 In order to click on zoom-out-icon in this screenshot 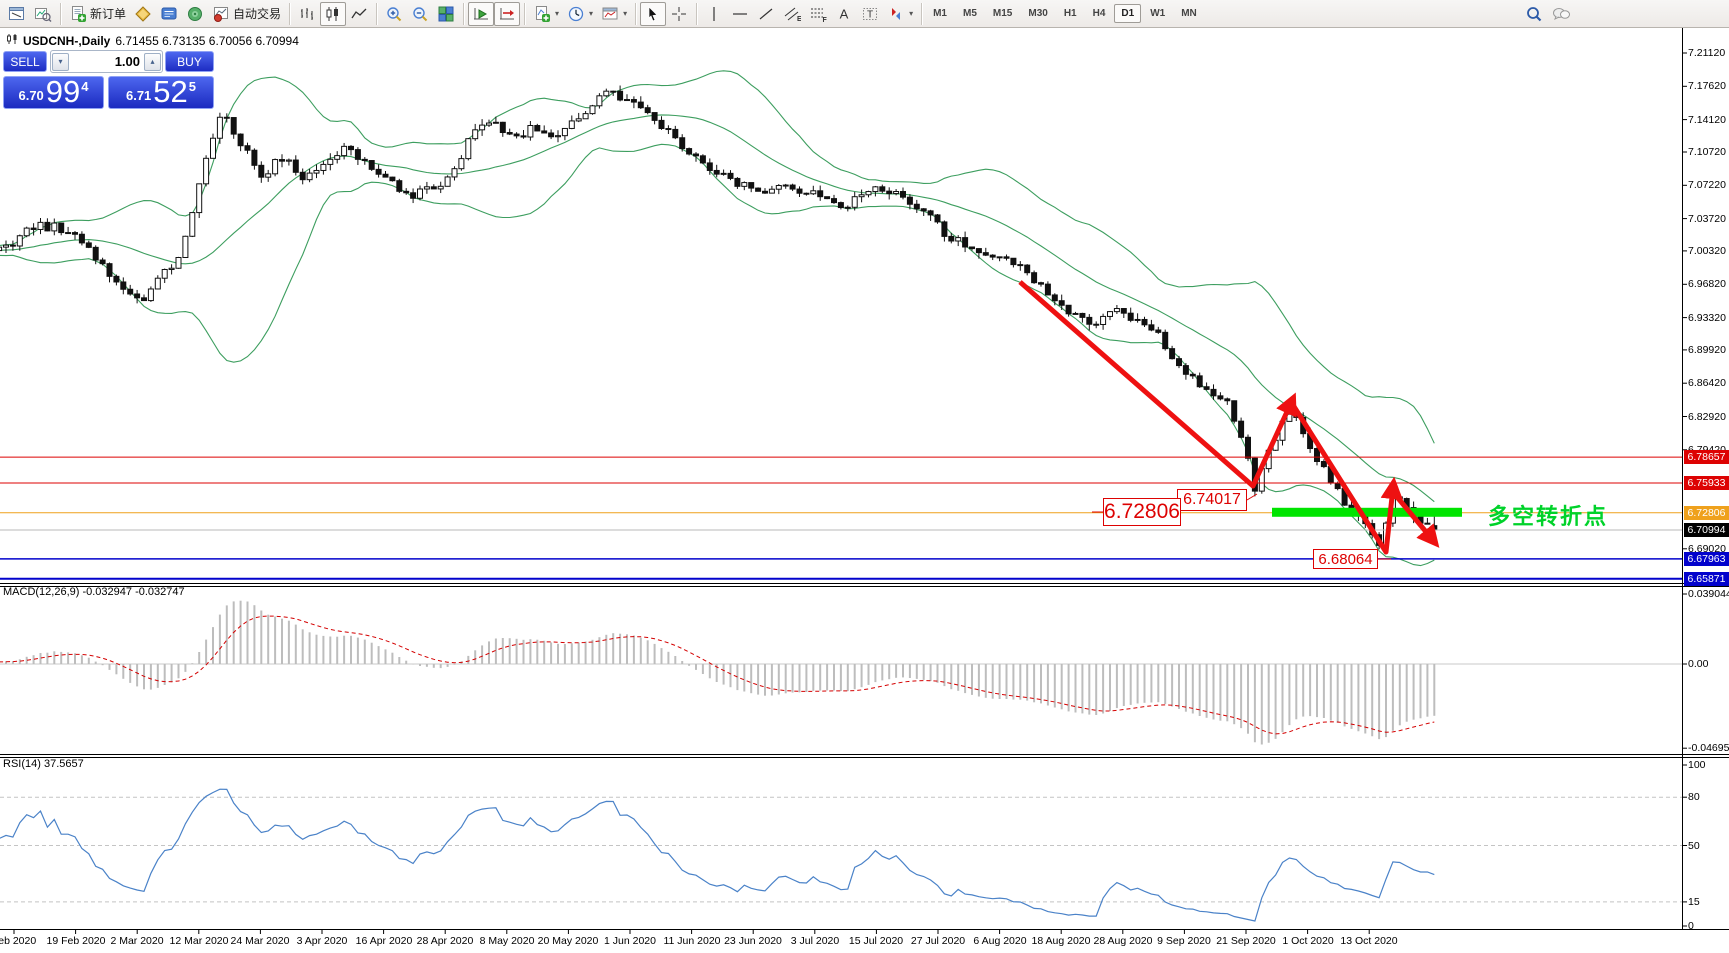, I will do `click(420, 14)`.